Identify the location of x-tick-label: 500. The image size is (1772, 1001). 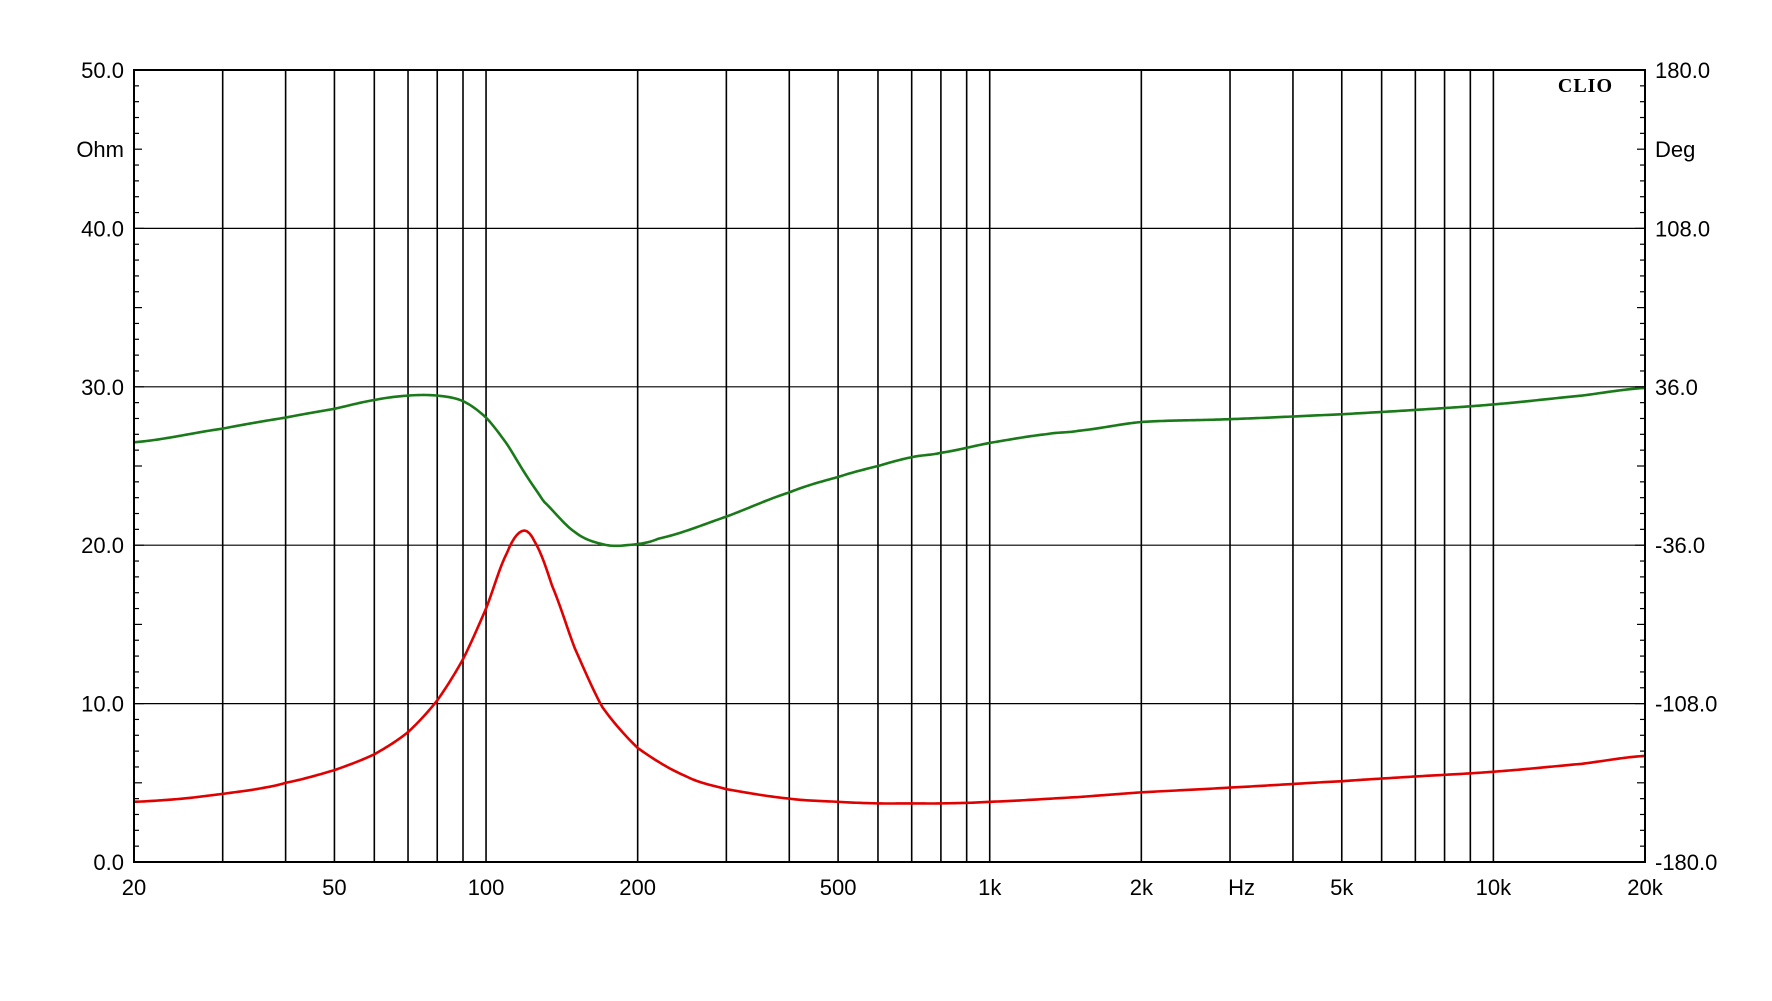
(838, 887).